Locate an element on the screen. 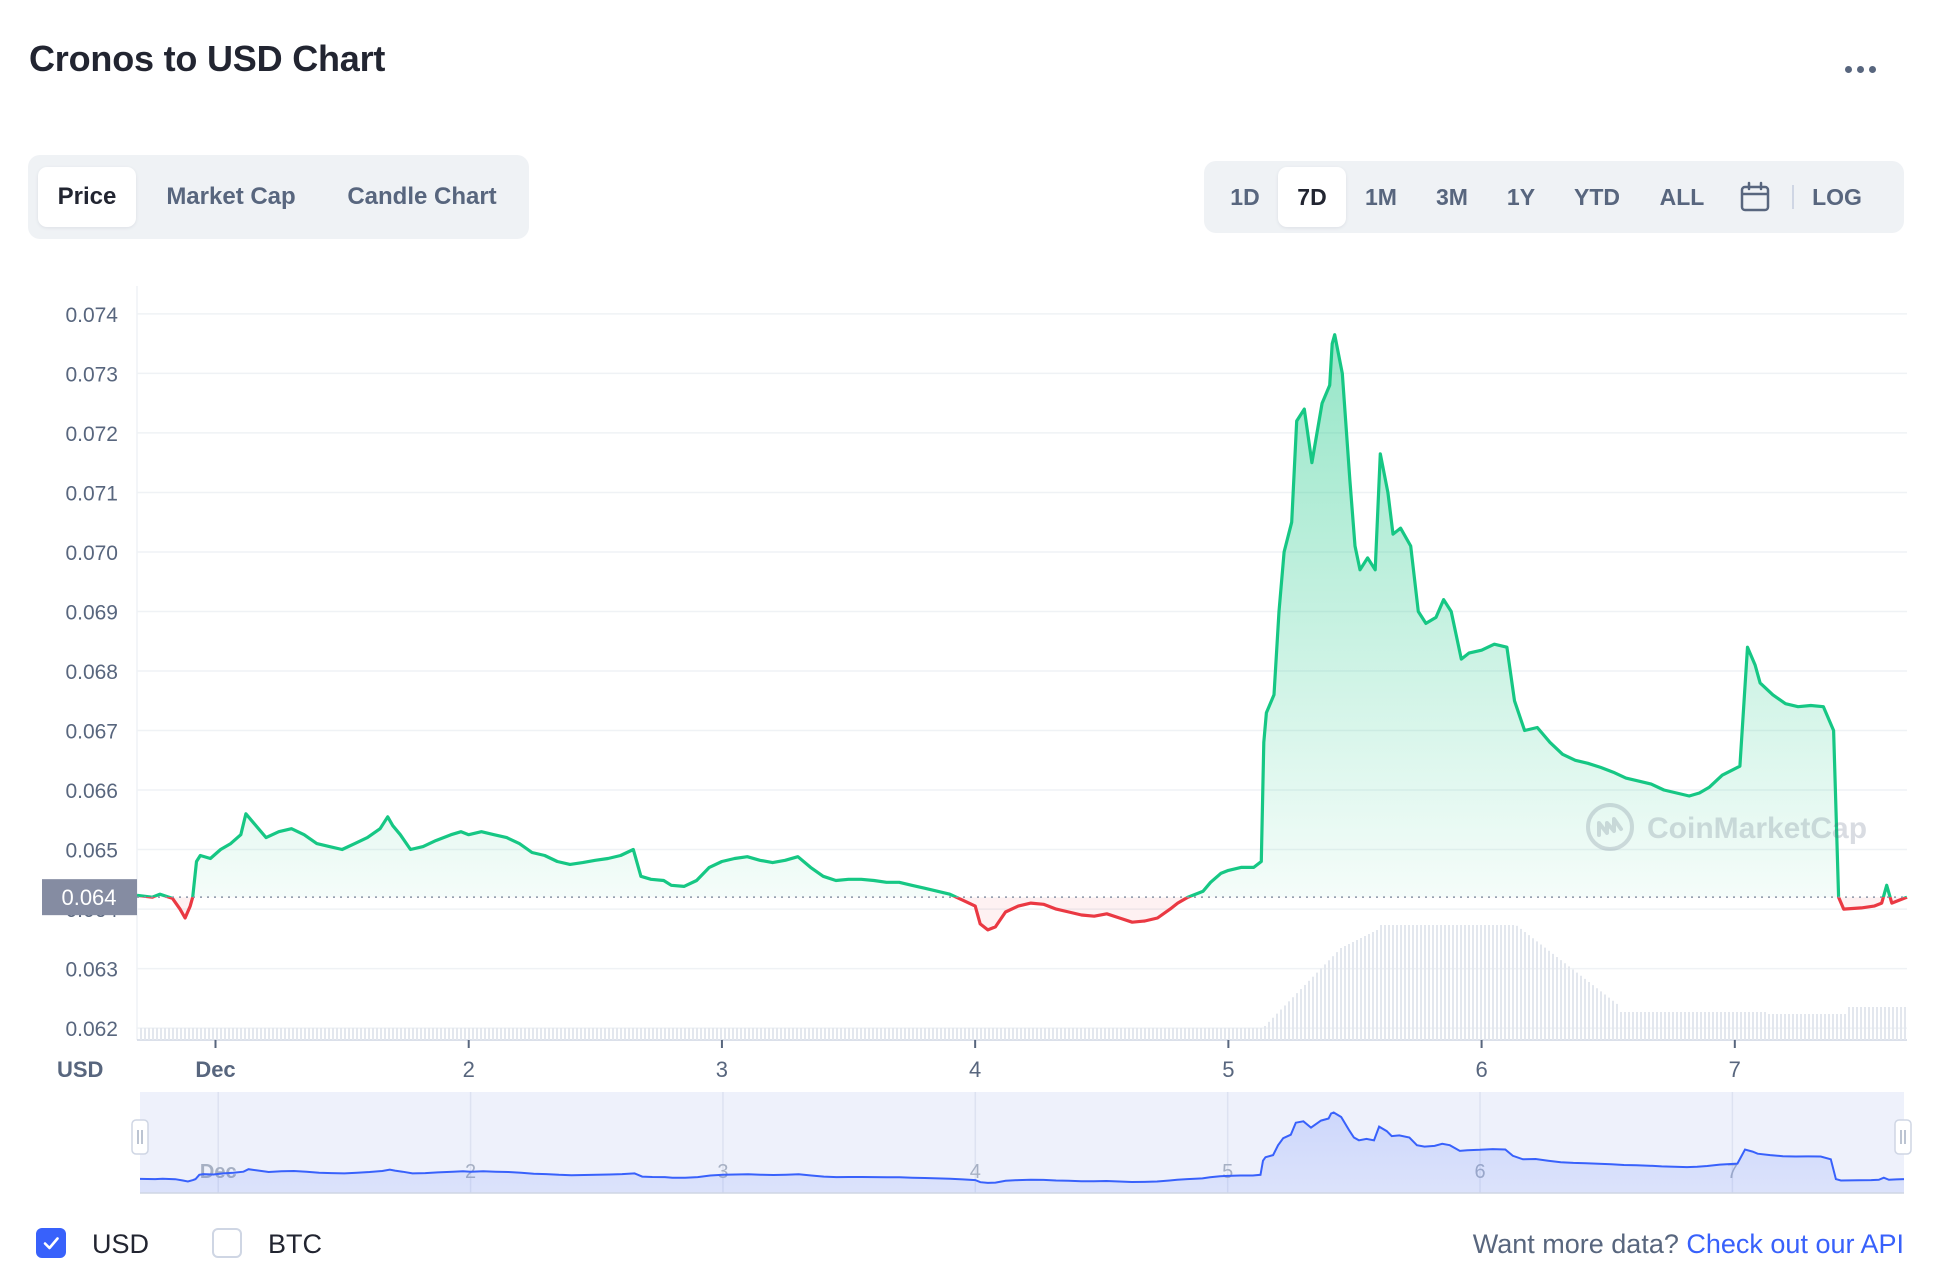 This screenshot has width=1938, height=1268. calendar-icon is located at coordinates (1755, 196).